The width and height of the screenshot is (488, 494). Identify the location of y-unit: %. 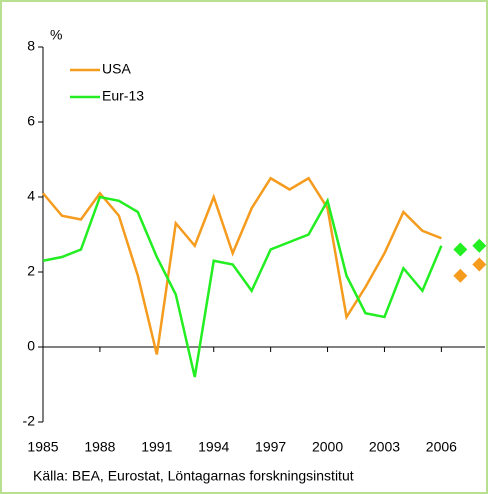
(56, 35).